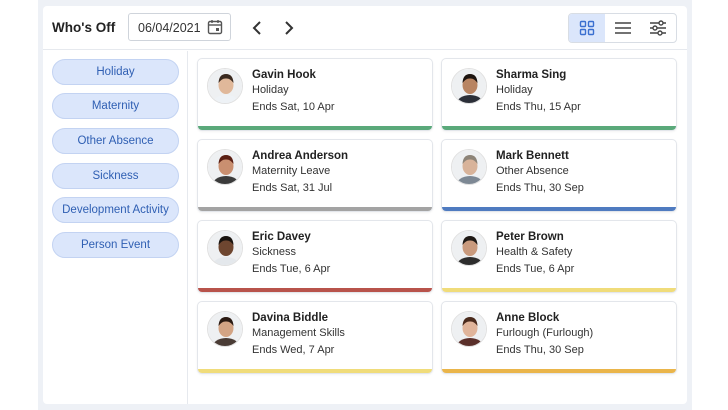 This screenshot has height=410, width=728. I want to click on person-name: Andrea Anderson, so click(300, 156).